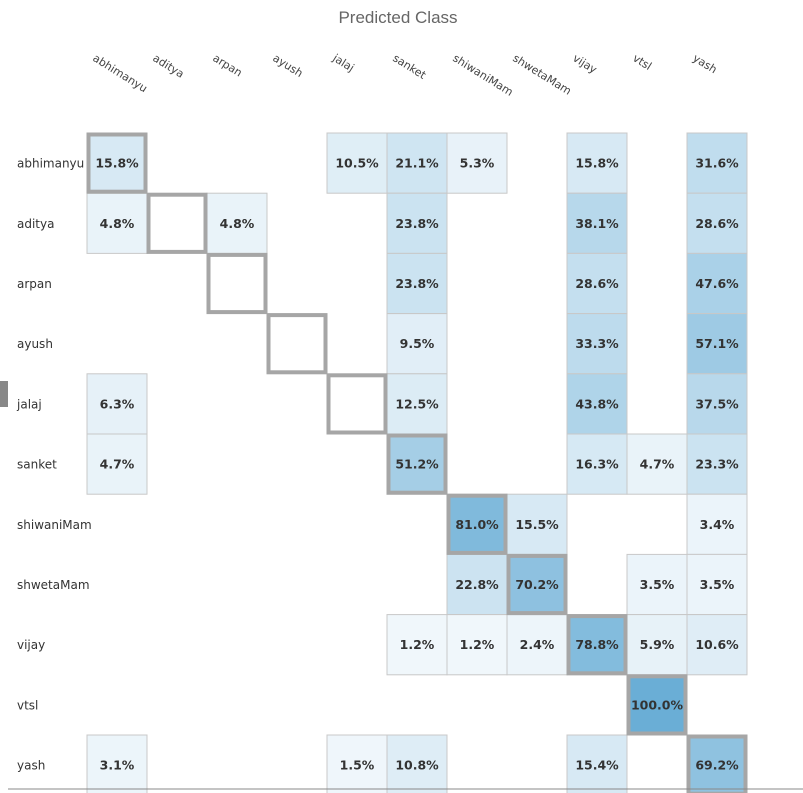 The image size is (803, 793). I want to click on cell-value-vijay-shiwanimam: 1.2%, so click(477, 644).